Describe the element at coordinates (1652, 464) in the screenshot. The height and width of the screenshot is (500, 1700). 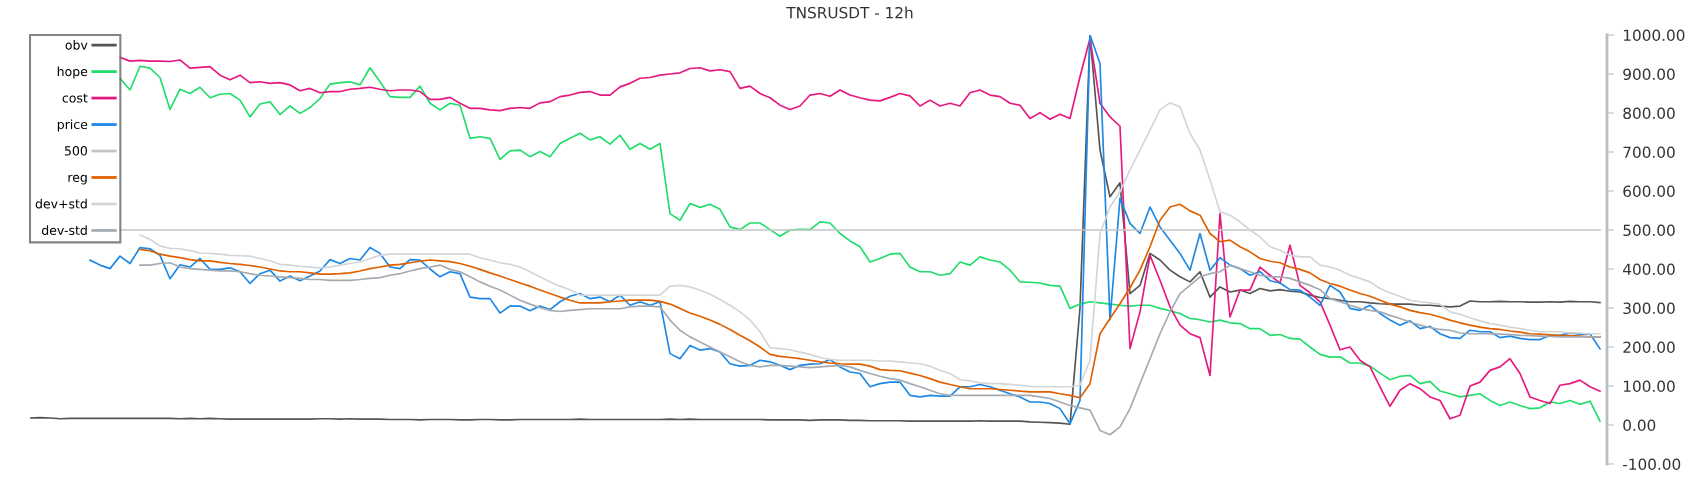
I see `y-tick-label: -100.00` at that location.